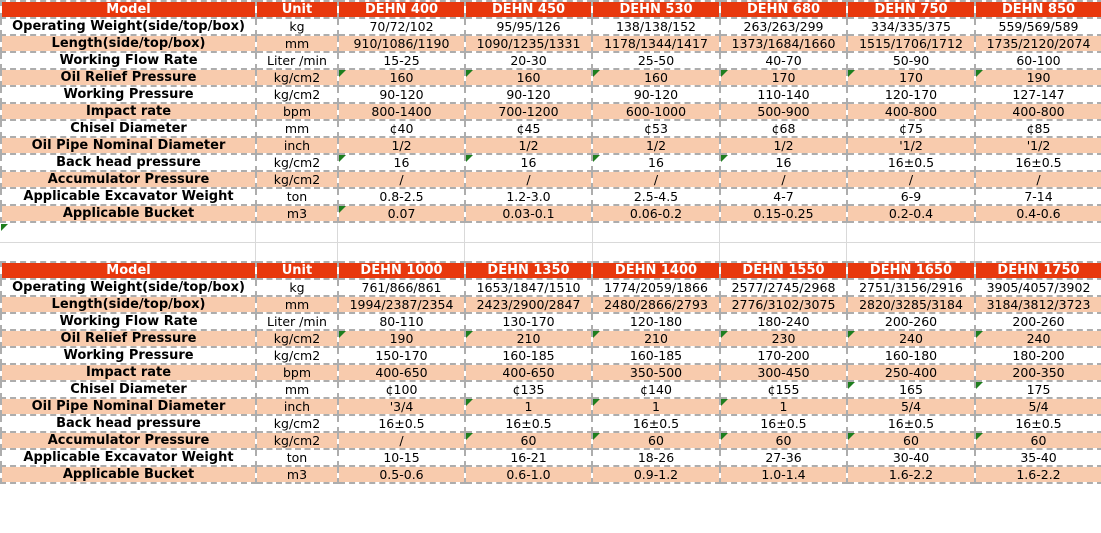 The width and height of the screenshot is (1101, 533). I want to click on cell-value: 230, so click(783, 338).